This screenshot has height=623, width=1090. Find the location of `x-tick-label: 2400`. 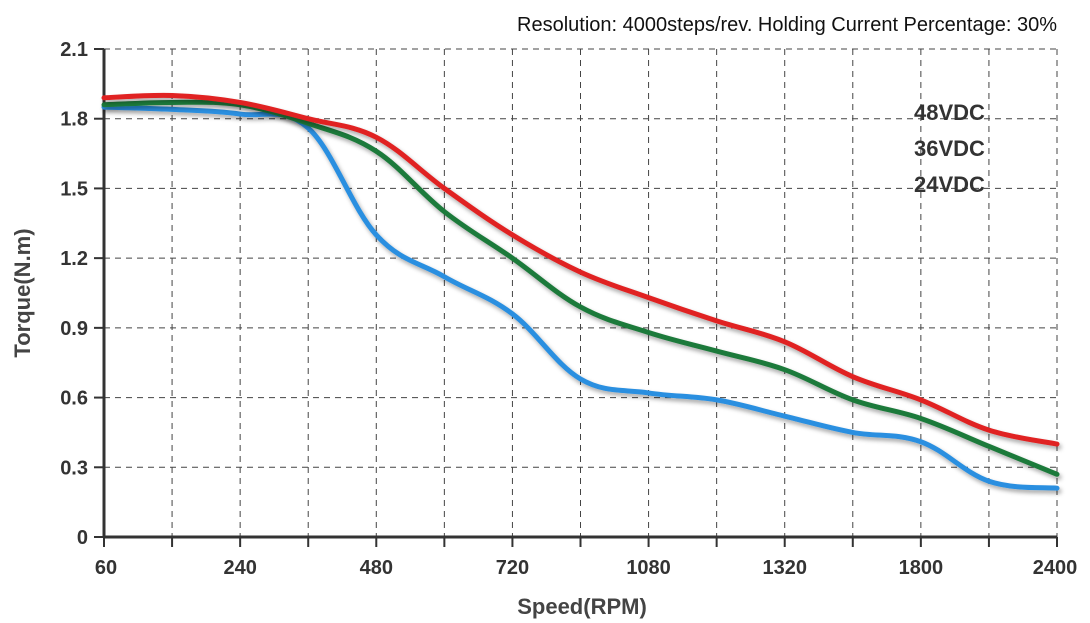

x-tick-label: 2400 is located at coordinates (1055, 568).